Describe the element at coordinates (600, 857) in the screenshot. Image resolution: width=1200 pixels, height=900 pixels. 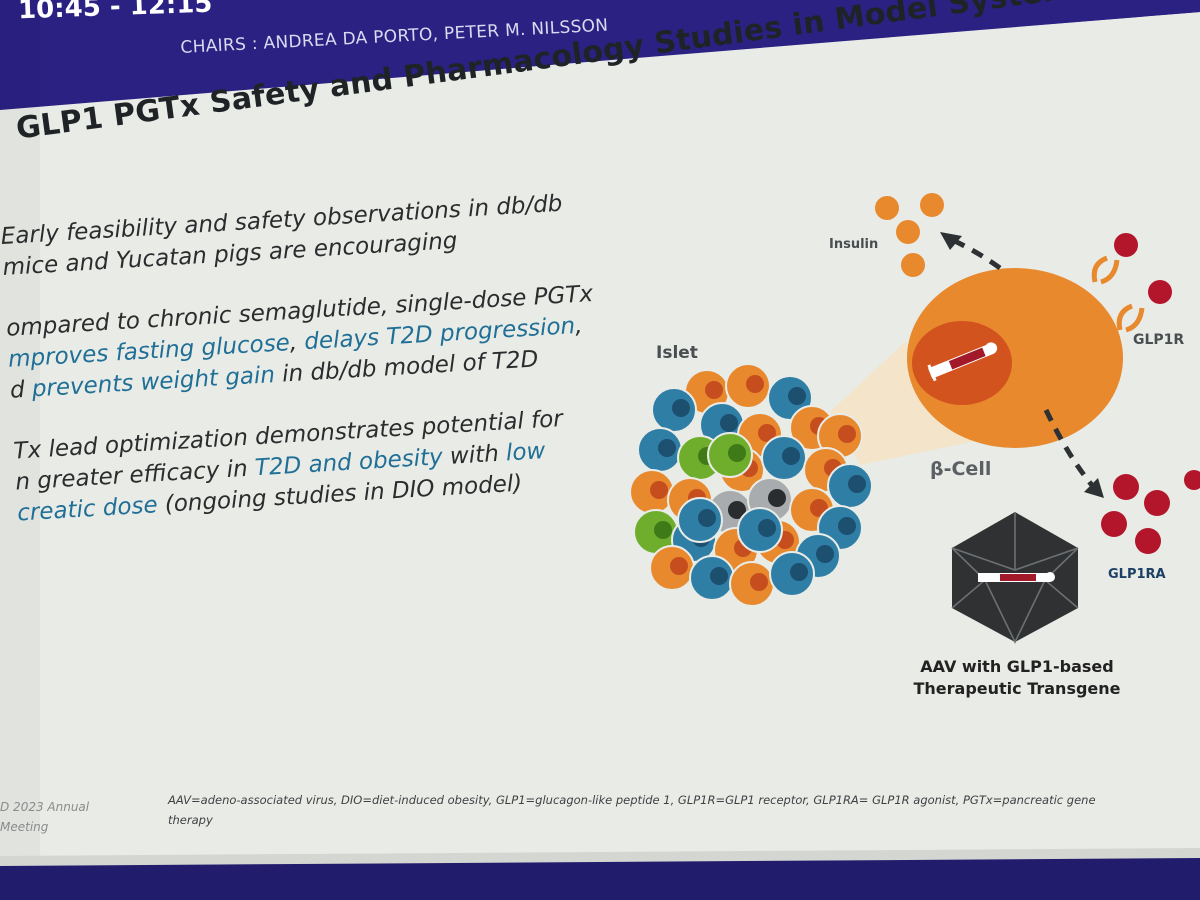
I see `bottom-edge` at that location.